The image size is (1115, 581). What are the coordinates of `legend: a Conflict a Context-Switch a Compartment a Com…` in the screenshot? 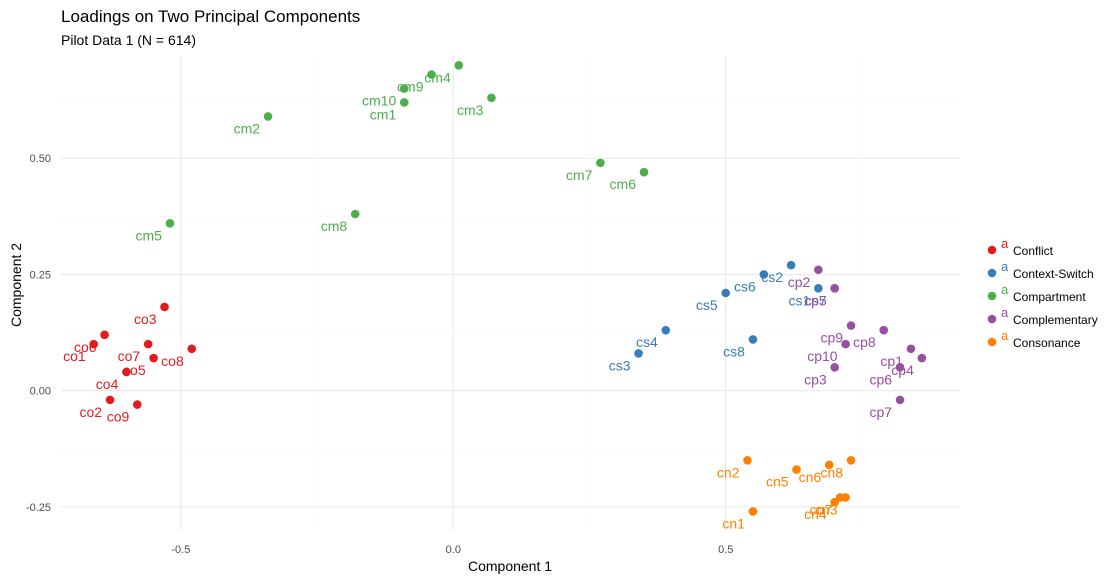 It's located at (1042, 293).